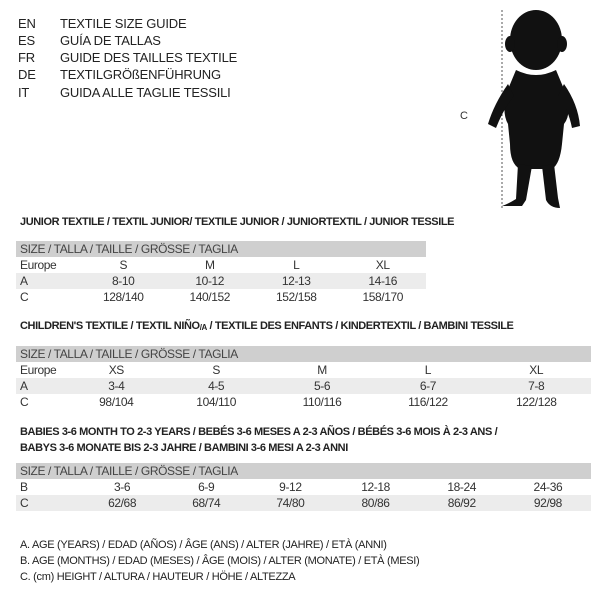 The width and height of the screenshot is (600, 600). Describe the element at coordinates (375, 487) in the screenshot. I see `cell: 12-18` at that location.